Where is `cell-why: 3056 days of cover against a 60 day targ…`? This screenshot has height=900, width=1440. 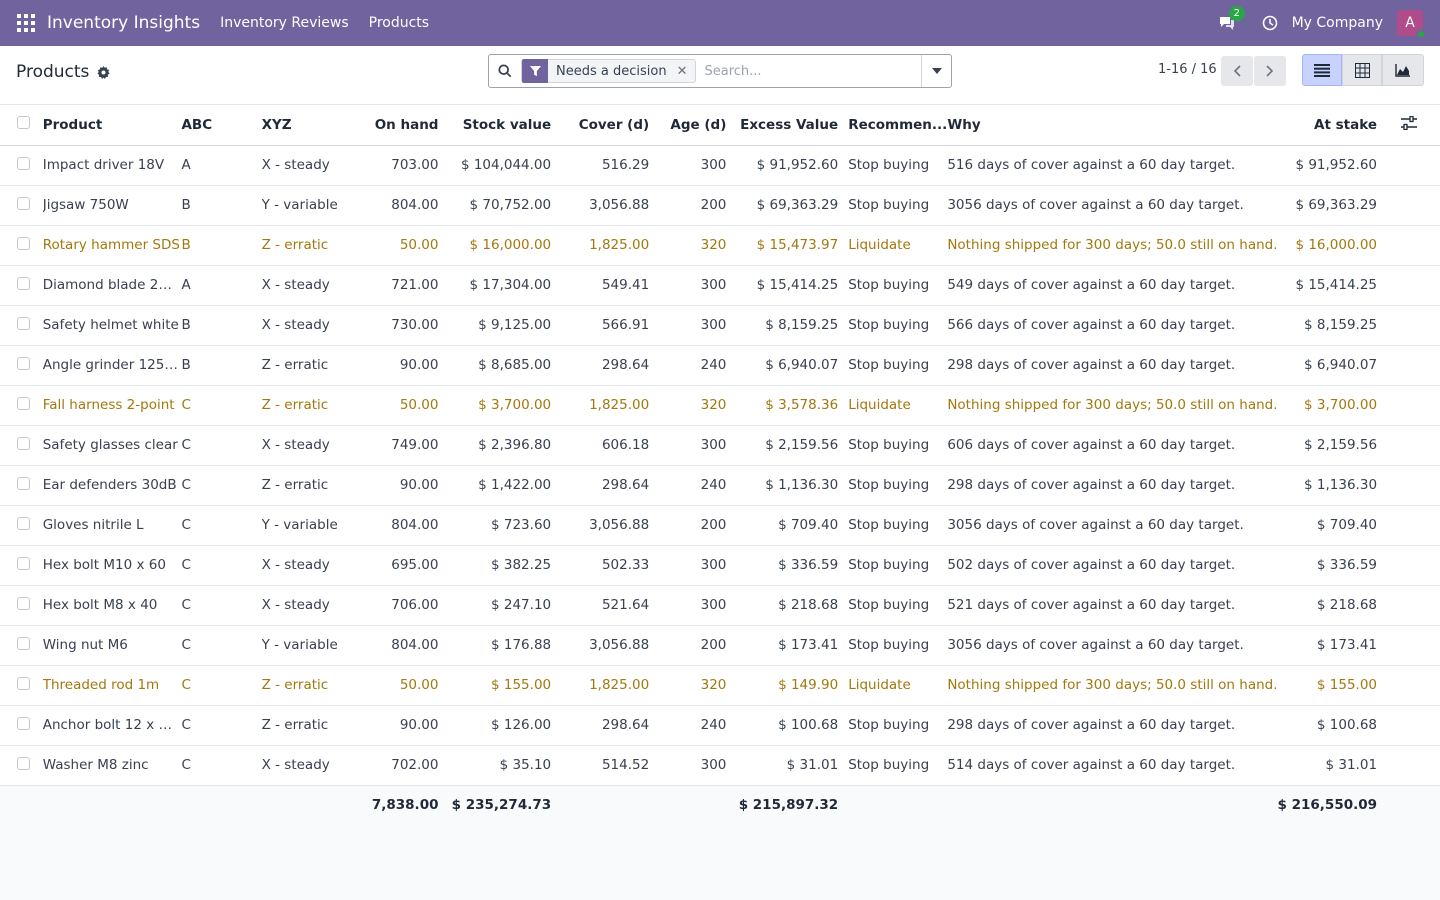 cell-why: 3056 days of cover against a 60 day targ… is located at coordinates (1112, 525).